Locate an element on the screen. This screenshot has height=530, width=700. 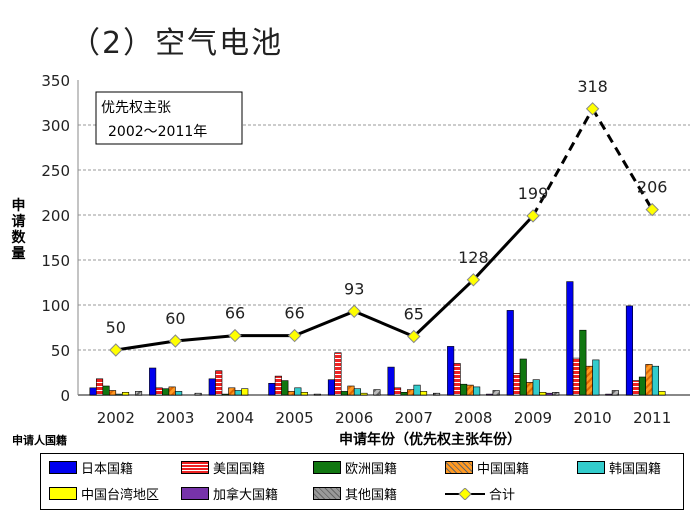
x-tick-label: 2008 is located at coordinates (473, 418).